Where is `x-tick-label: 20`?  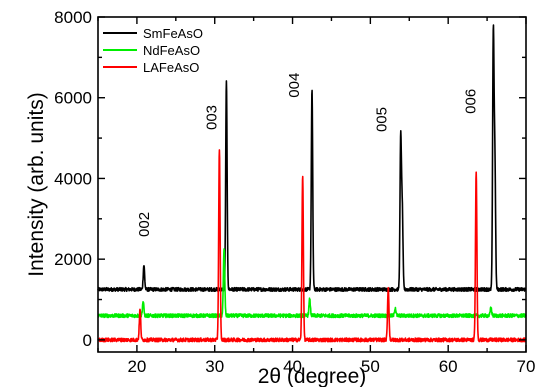 x-tick-label: 20 is located at coordinates (136, 366).